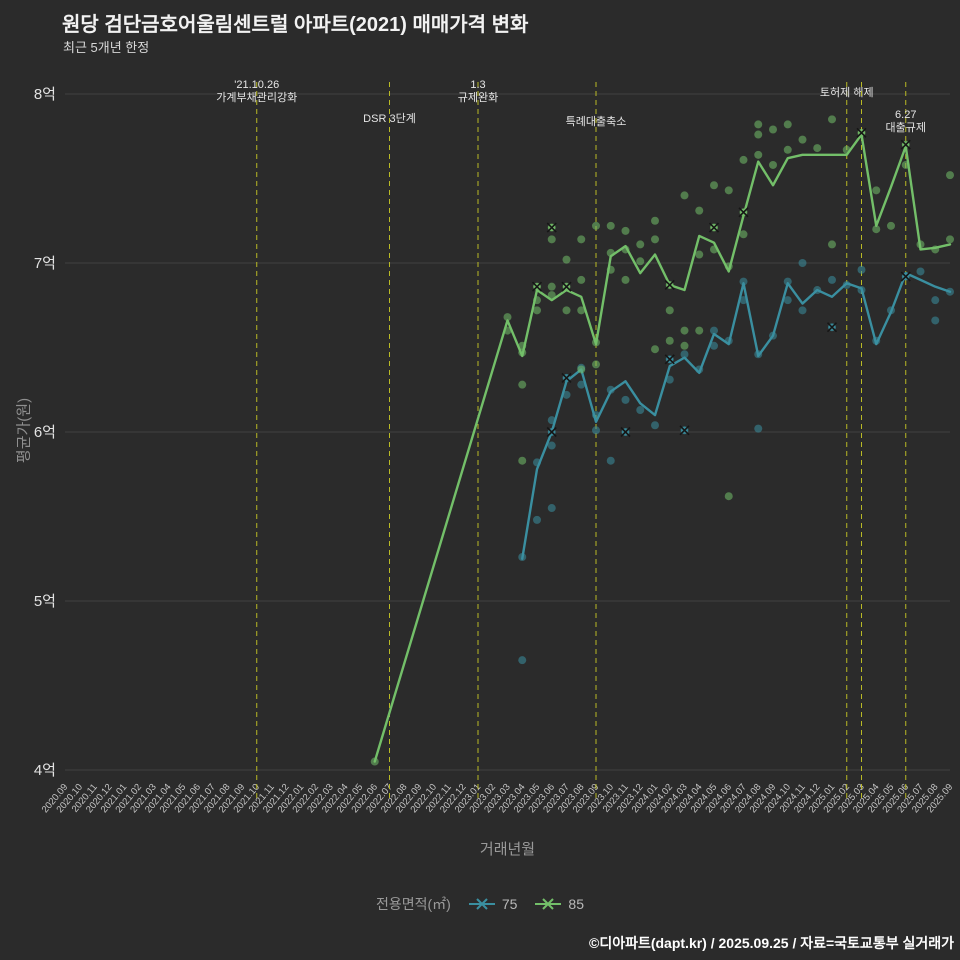  I want to click on y-tick-label: 4억, so click(45, 770).